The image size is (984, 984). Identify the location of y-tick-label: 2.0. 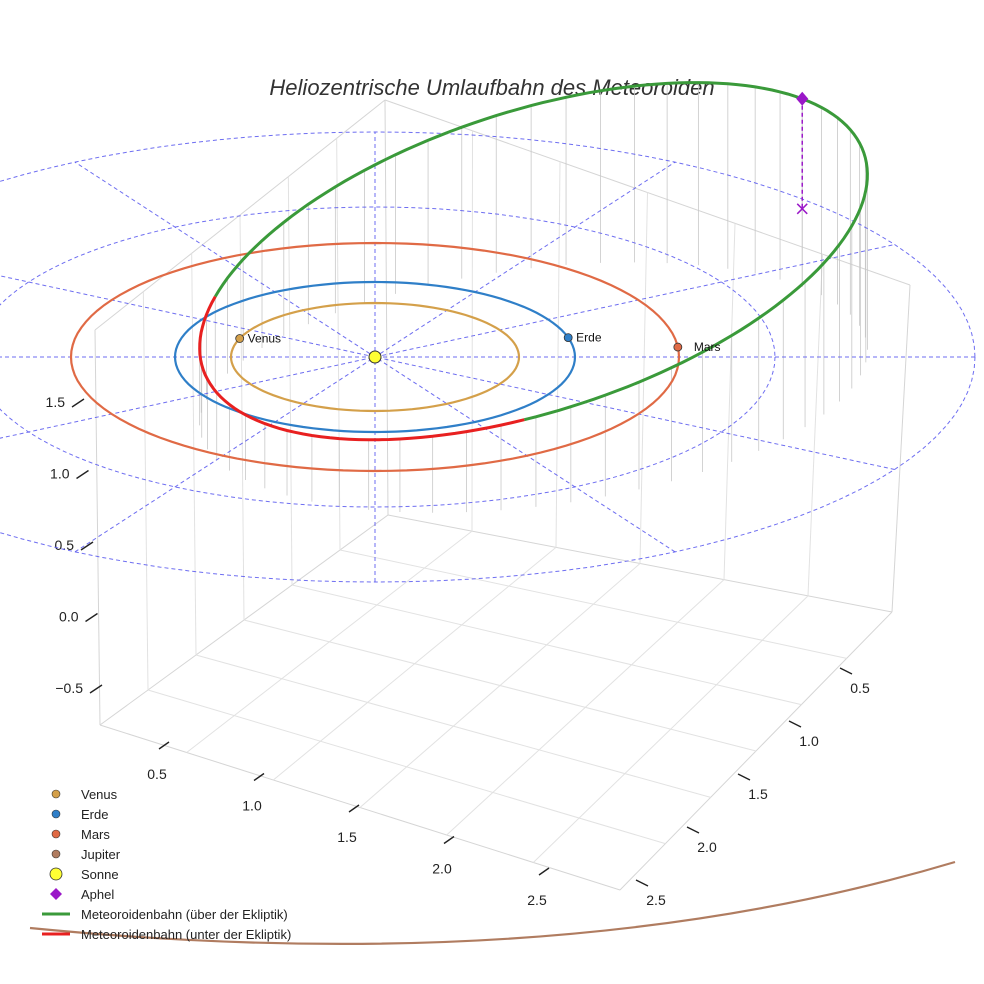
(707, 847).